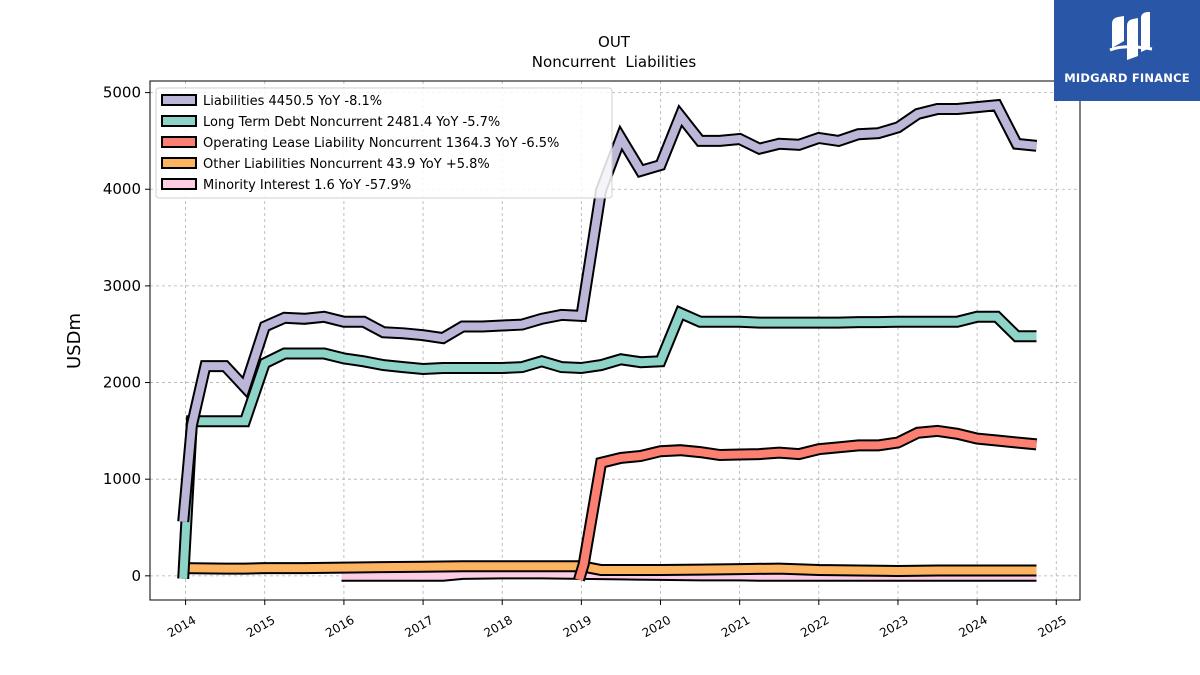 This screenshot has height=675, width=1200. Describe the element at coordinates (1127, 78) in the screenshot. I see `logo-text: MIDGARD FINANCE` at that location.